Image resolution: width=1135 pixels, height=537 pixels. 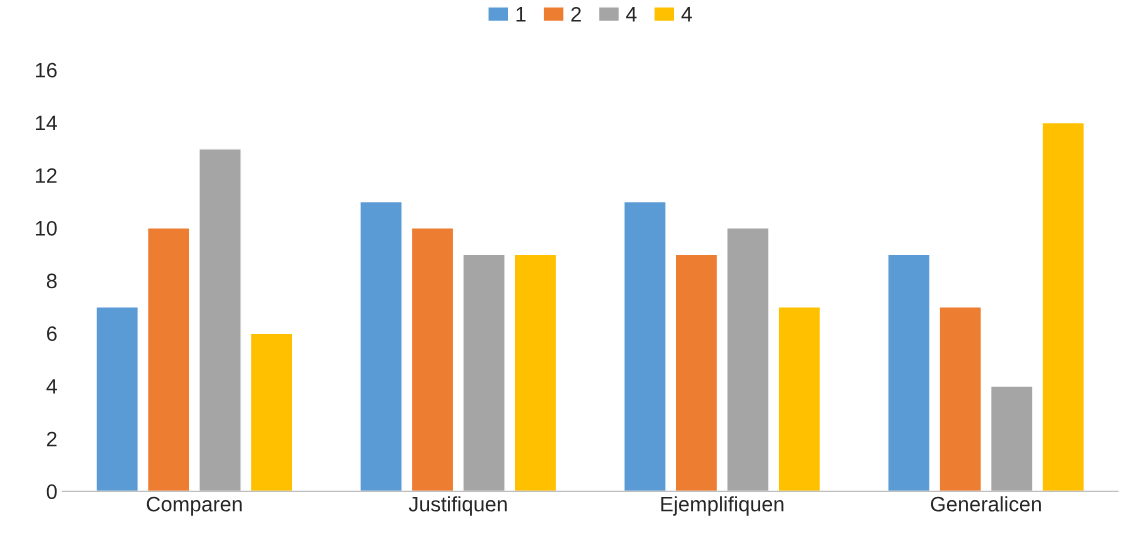 I want to click on y-tick-label: 6, so click(x=52, y=334).